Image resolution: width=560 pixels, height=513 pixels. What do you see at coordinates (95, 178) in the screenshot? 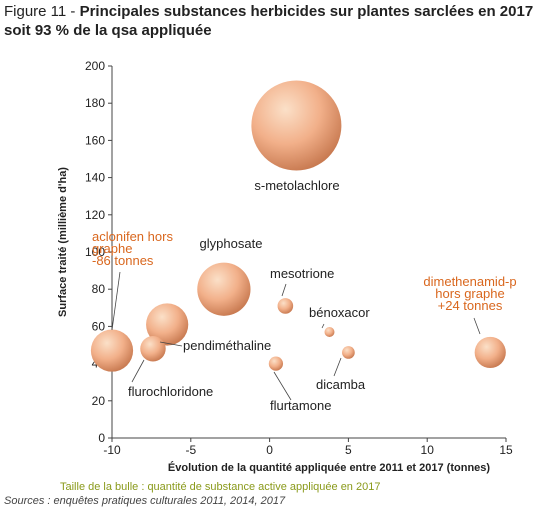
I see `y-tick-label: 140` at bounding box center [95, 178].